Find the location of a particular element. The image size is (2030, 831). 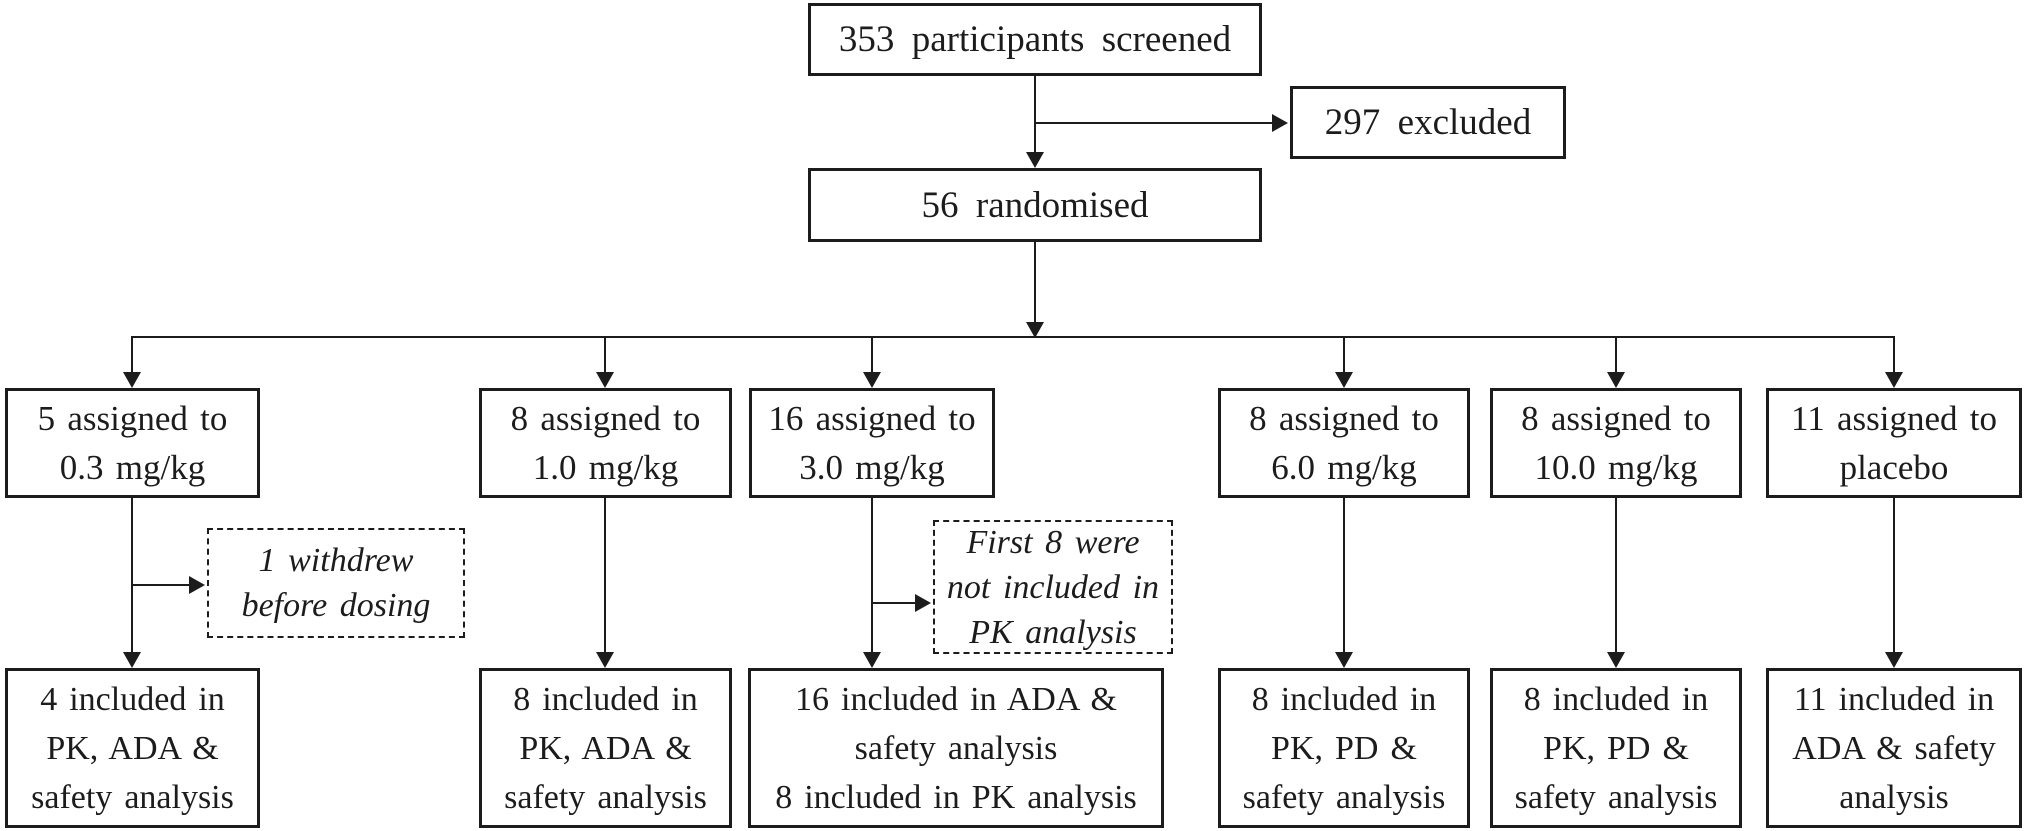

included-box-100mgkg: 8 included in PK, PD & safety analysis is located at coordinates (1616, 748).